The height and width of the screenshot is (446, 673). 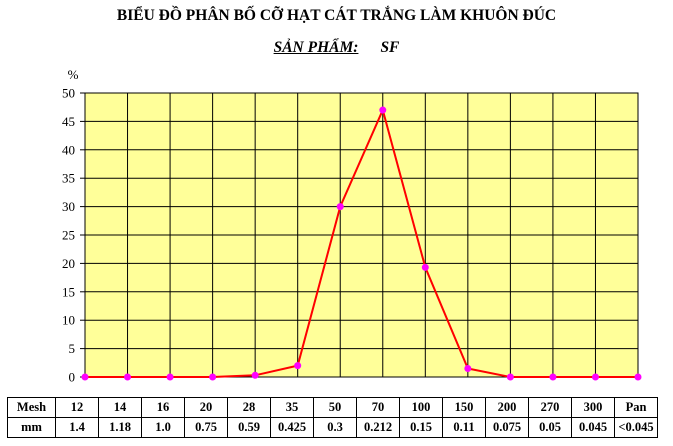 I want to click on y-tick-label: 40, so click(x=68, y=149).